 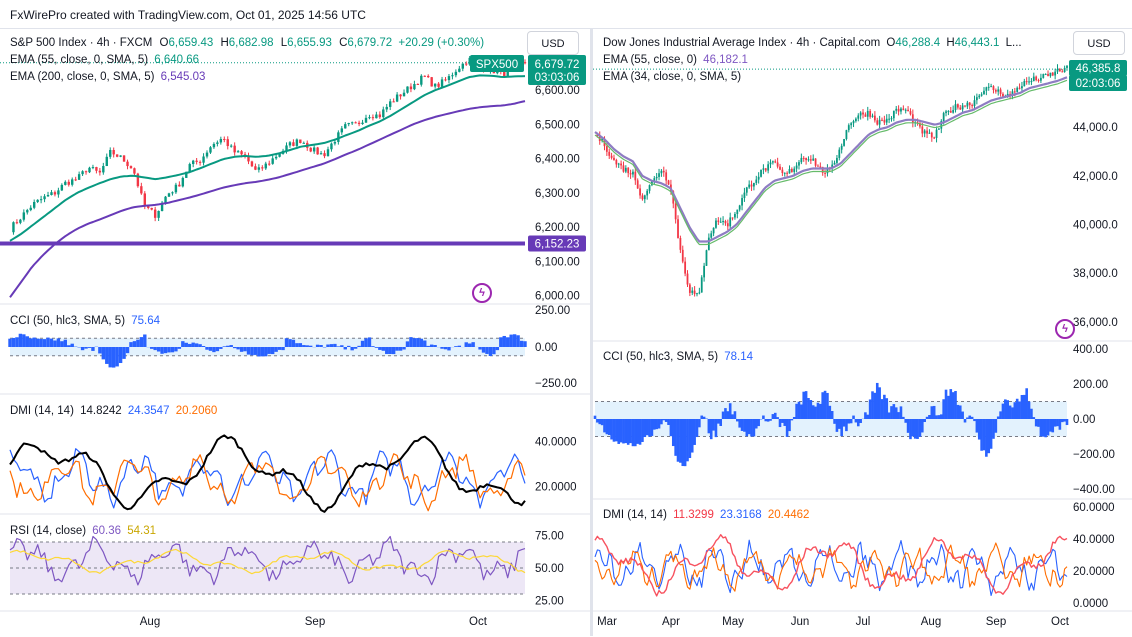 I want to click on dj-cci-axis-label: 200.00, so click(x=1090, y=385).